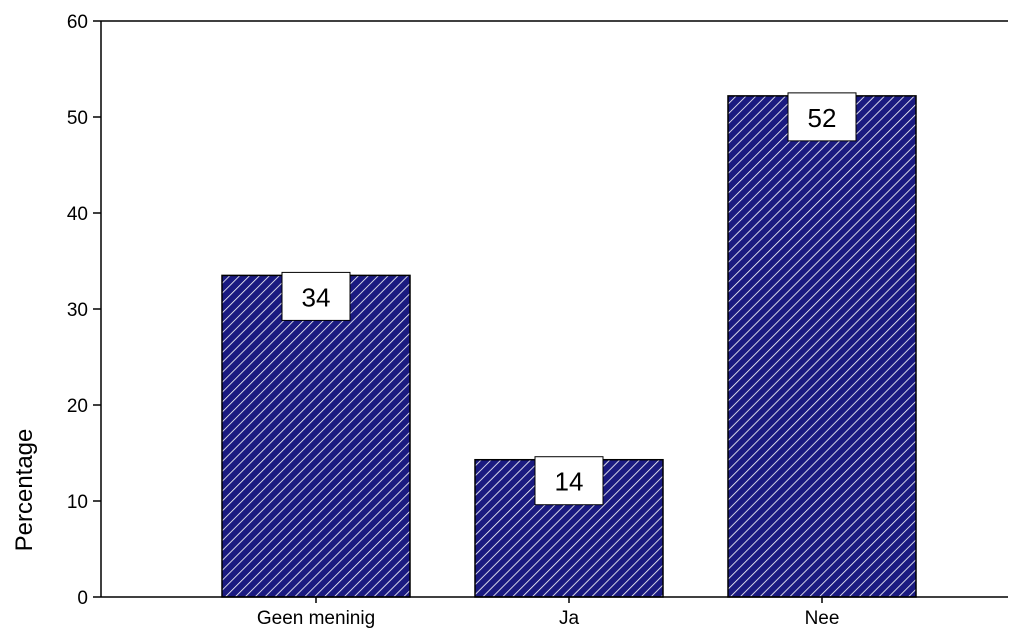  I want to click on y-tick-label: 30, so click(77, 310).